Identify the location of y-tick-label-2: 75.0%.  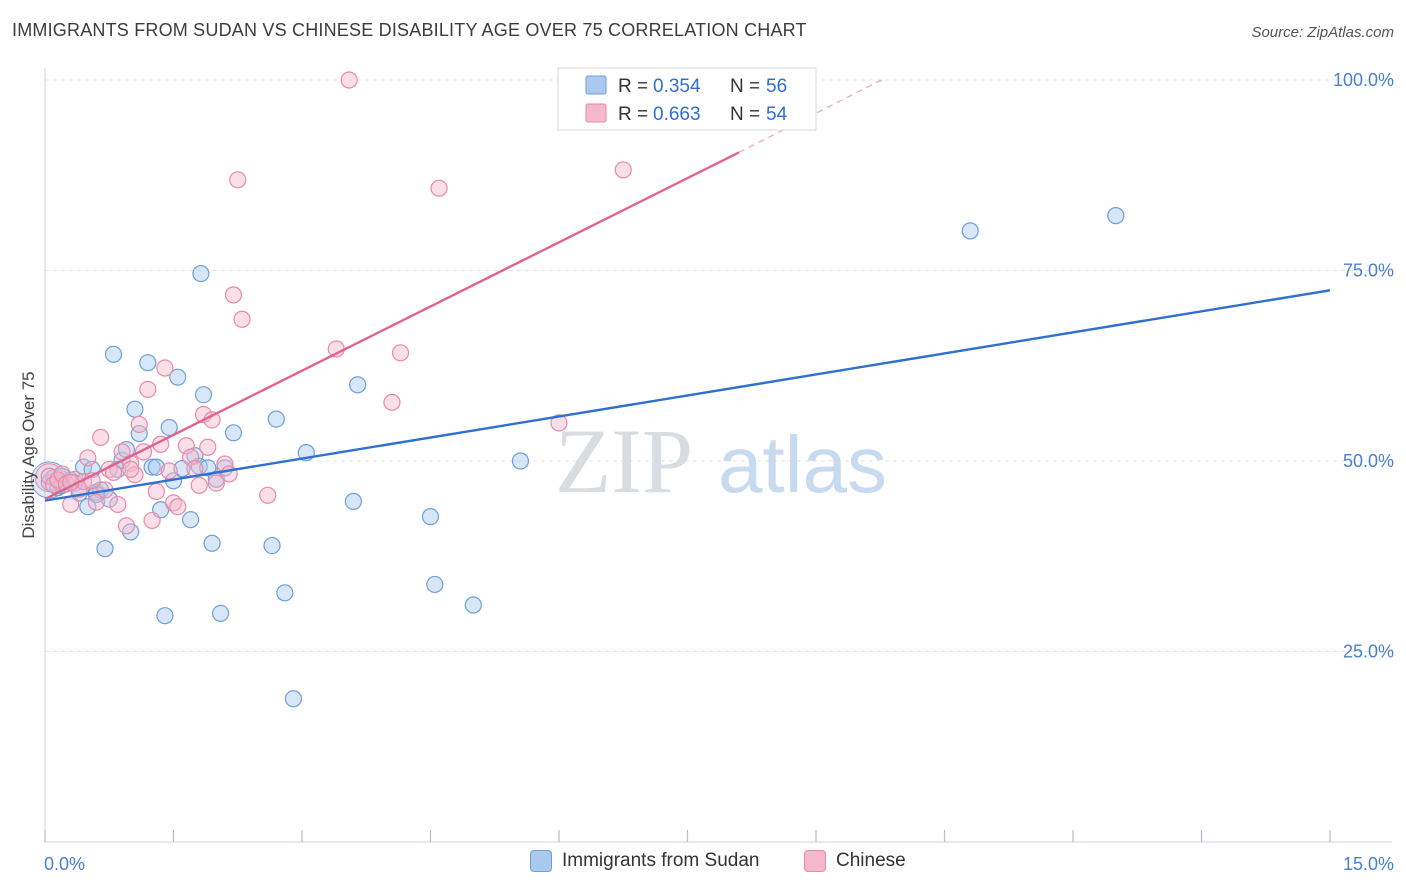
(1368, 271).